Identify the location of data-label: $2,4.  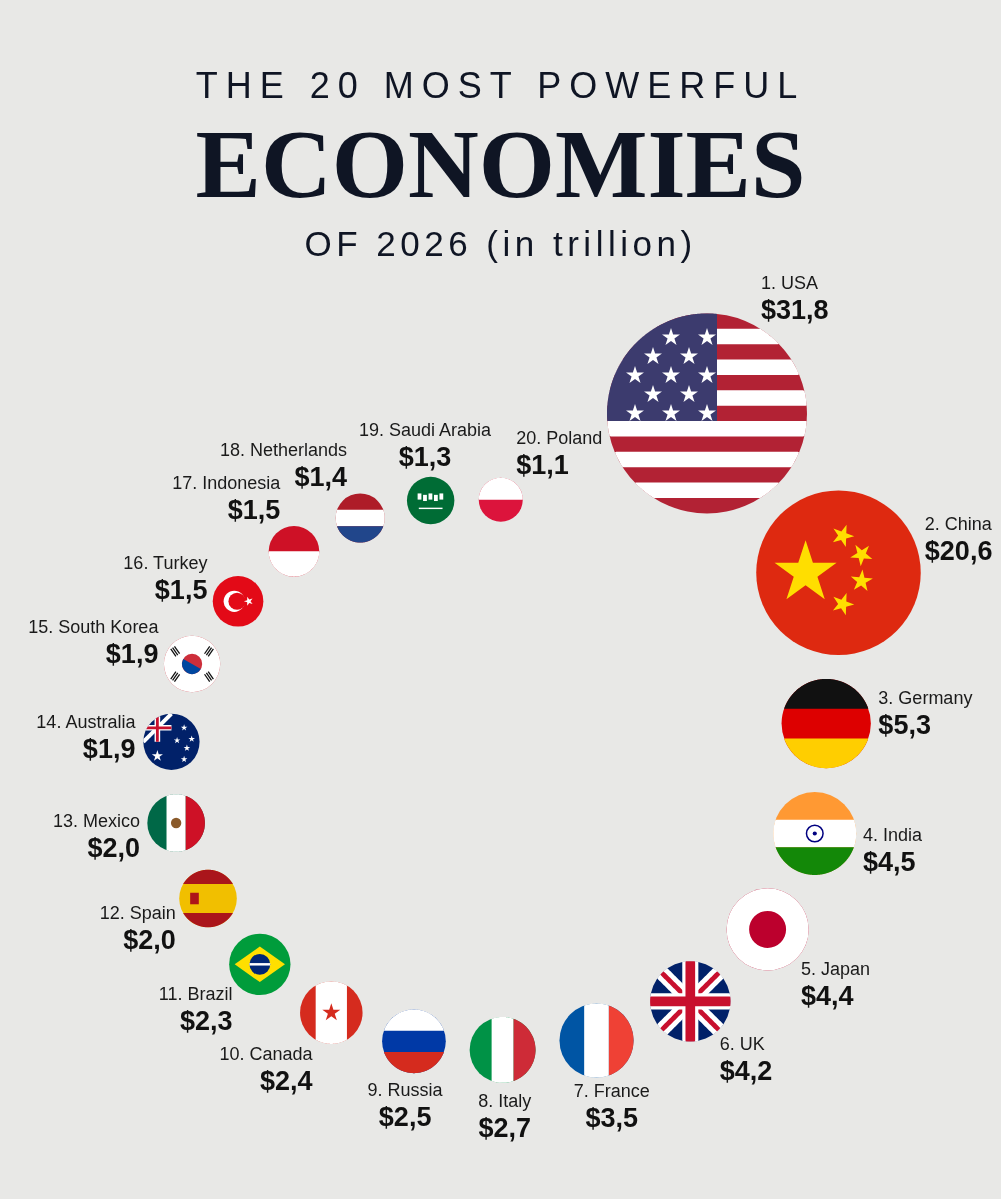
(286, 1081).